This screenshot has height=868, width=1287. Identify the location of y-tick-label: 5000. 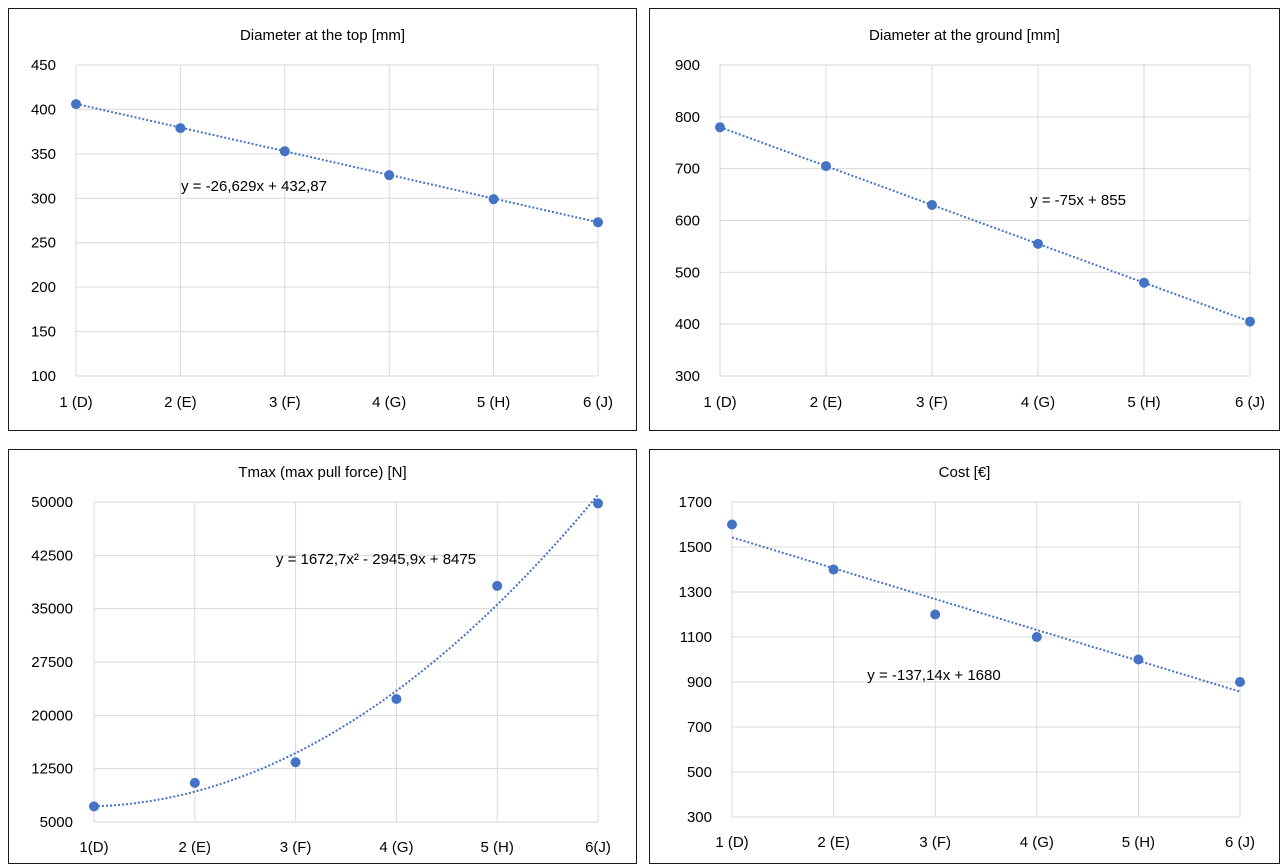
(56, 822).